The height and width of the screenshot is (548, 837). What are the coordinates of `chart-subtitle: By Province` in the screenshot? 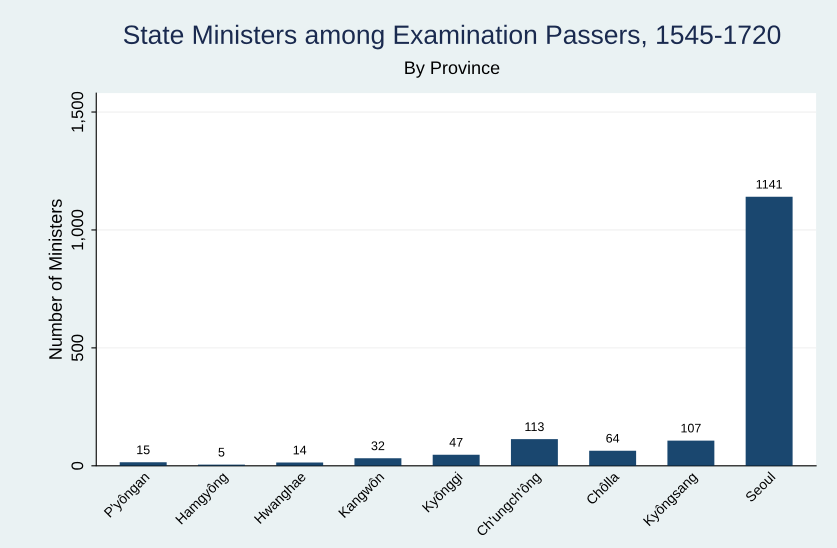 It's located at (452, 69).